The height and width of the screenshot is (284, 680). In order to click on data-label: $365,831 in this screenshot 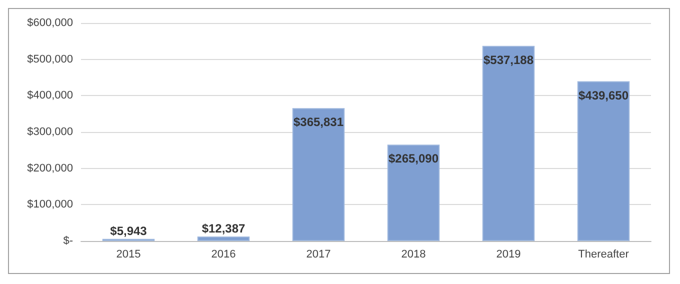, I will do `click(318, 122)`.